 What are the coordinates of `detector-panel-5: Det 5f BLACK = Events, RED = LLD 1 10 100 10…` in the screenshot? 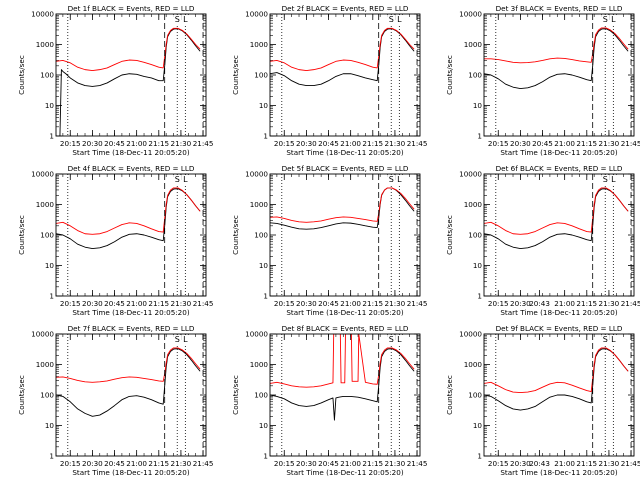 It's located at (329, 240).